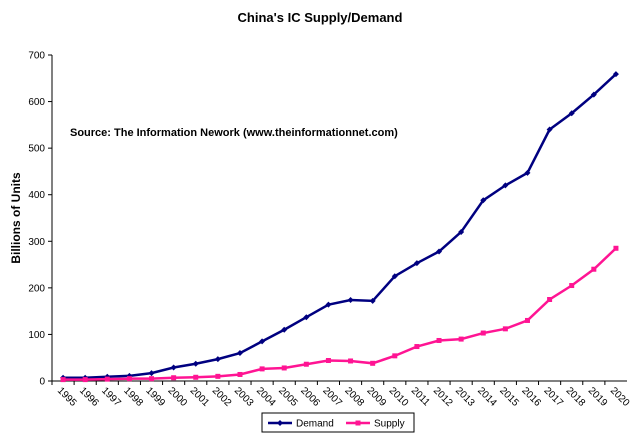 The width and height of the screenshot is (640, 435). I want to click on x-tick-label: 2018, so click(576, 397).